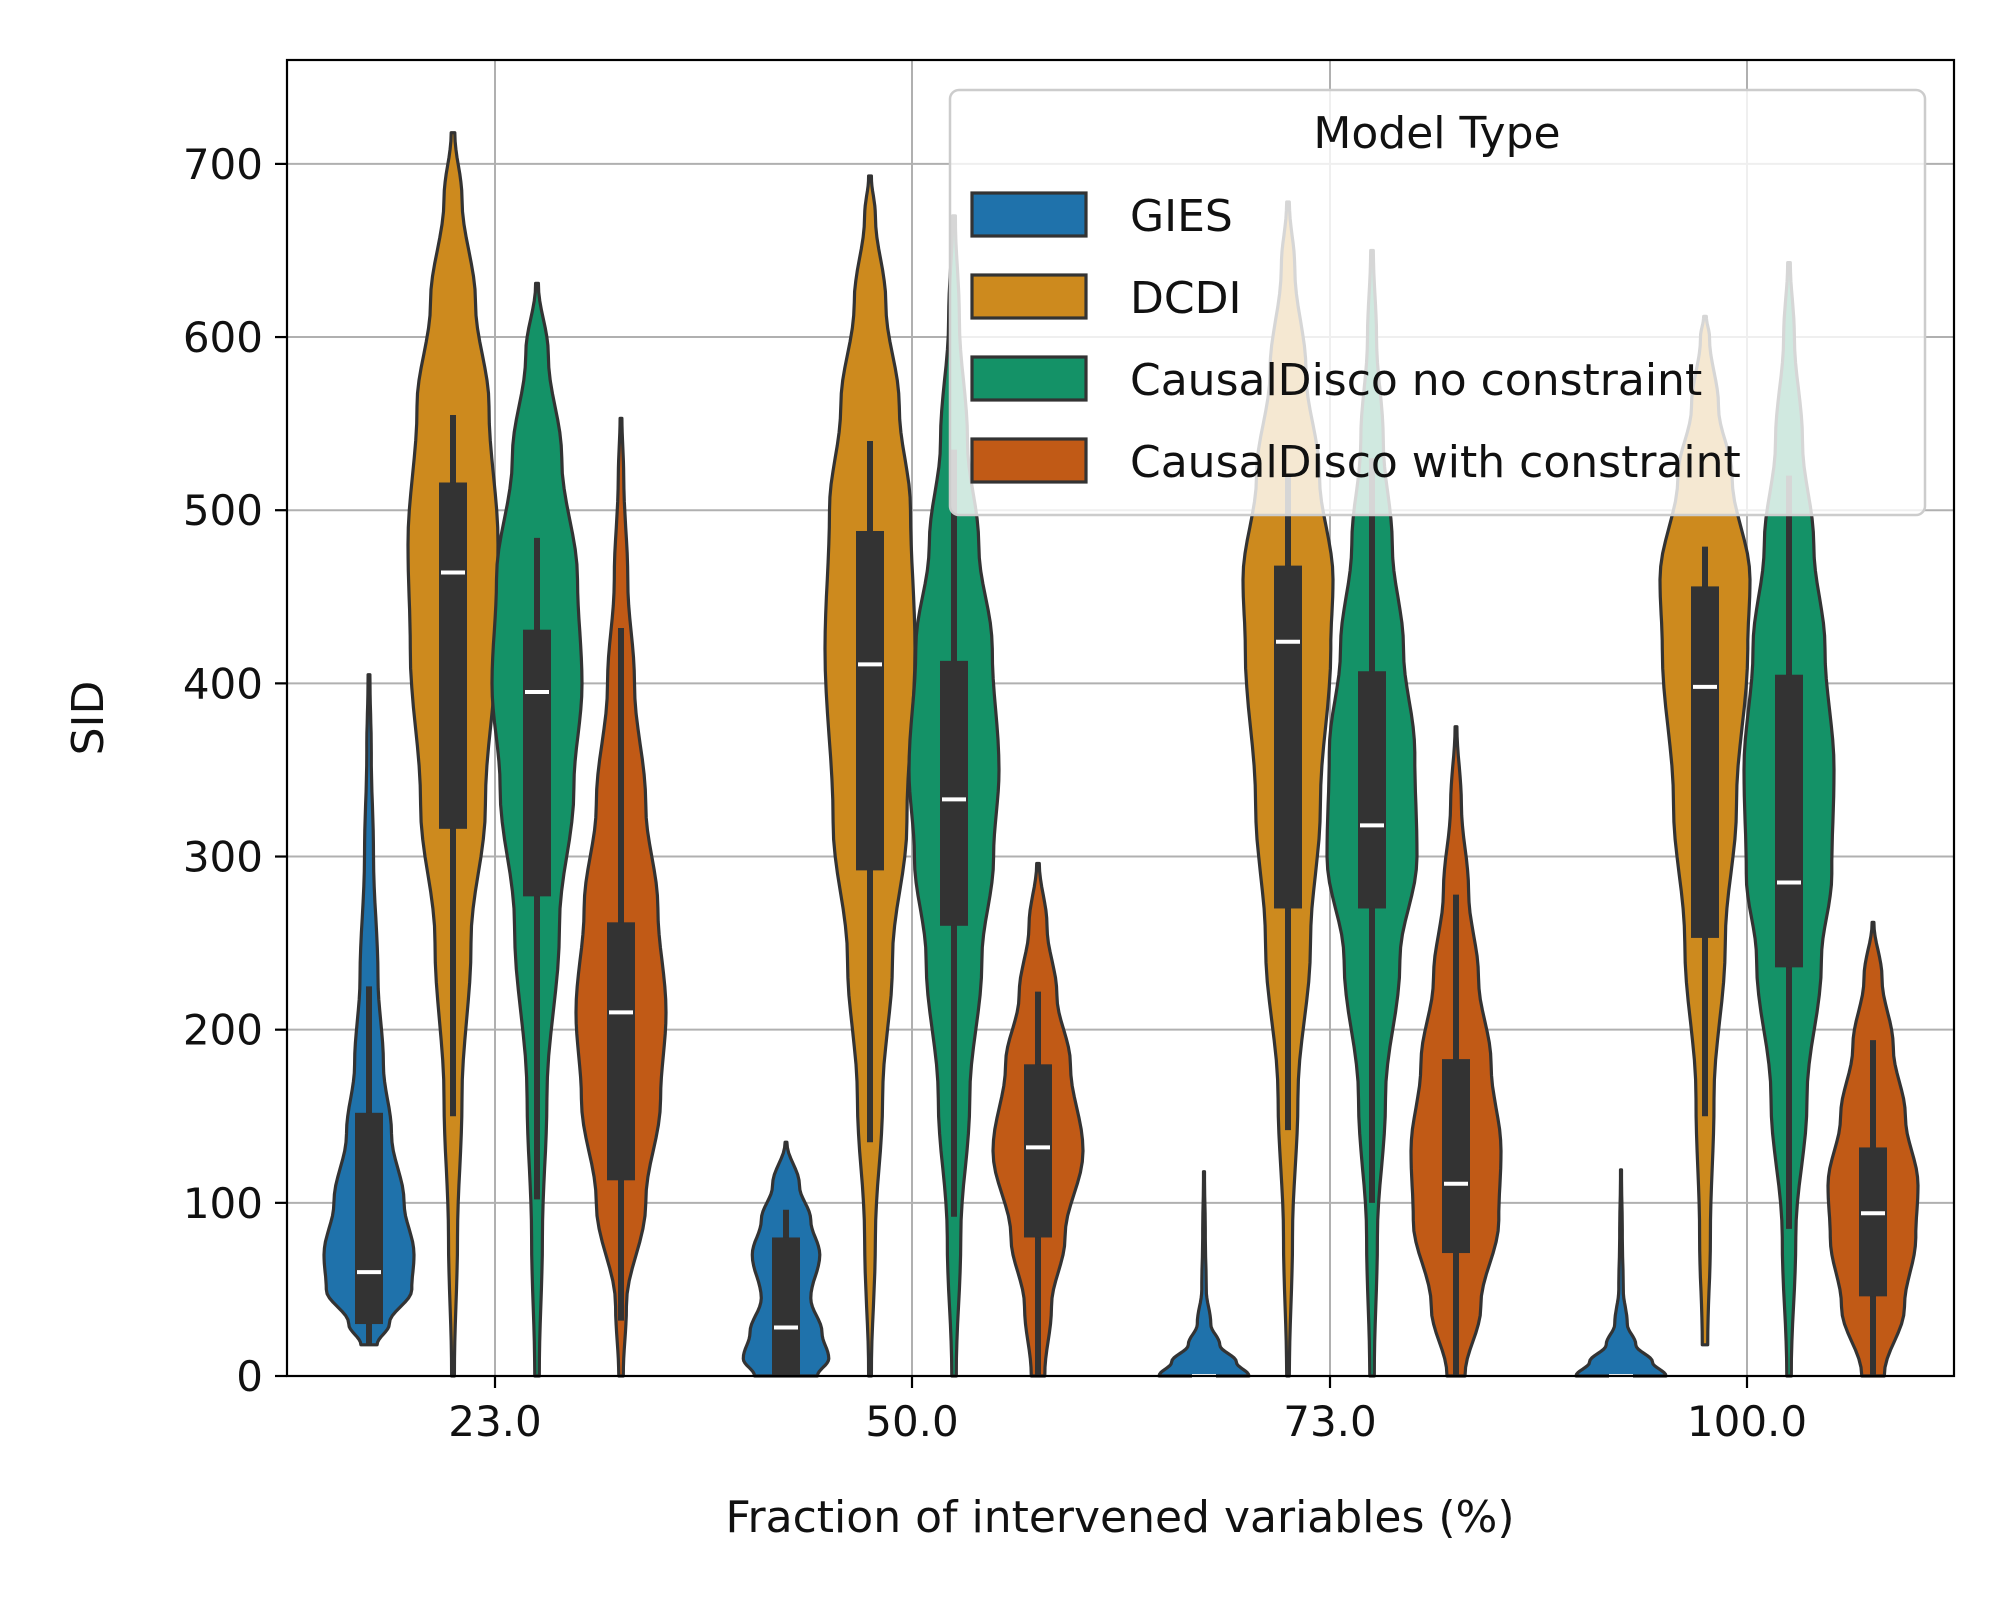 This screenshot has width=2000, height=1604. I want to click on x-tick-label: 23.0, so click(495, 1421).